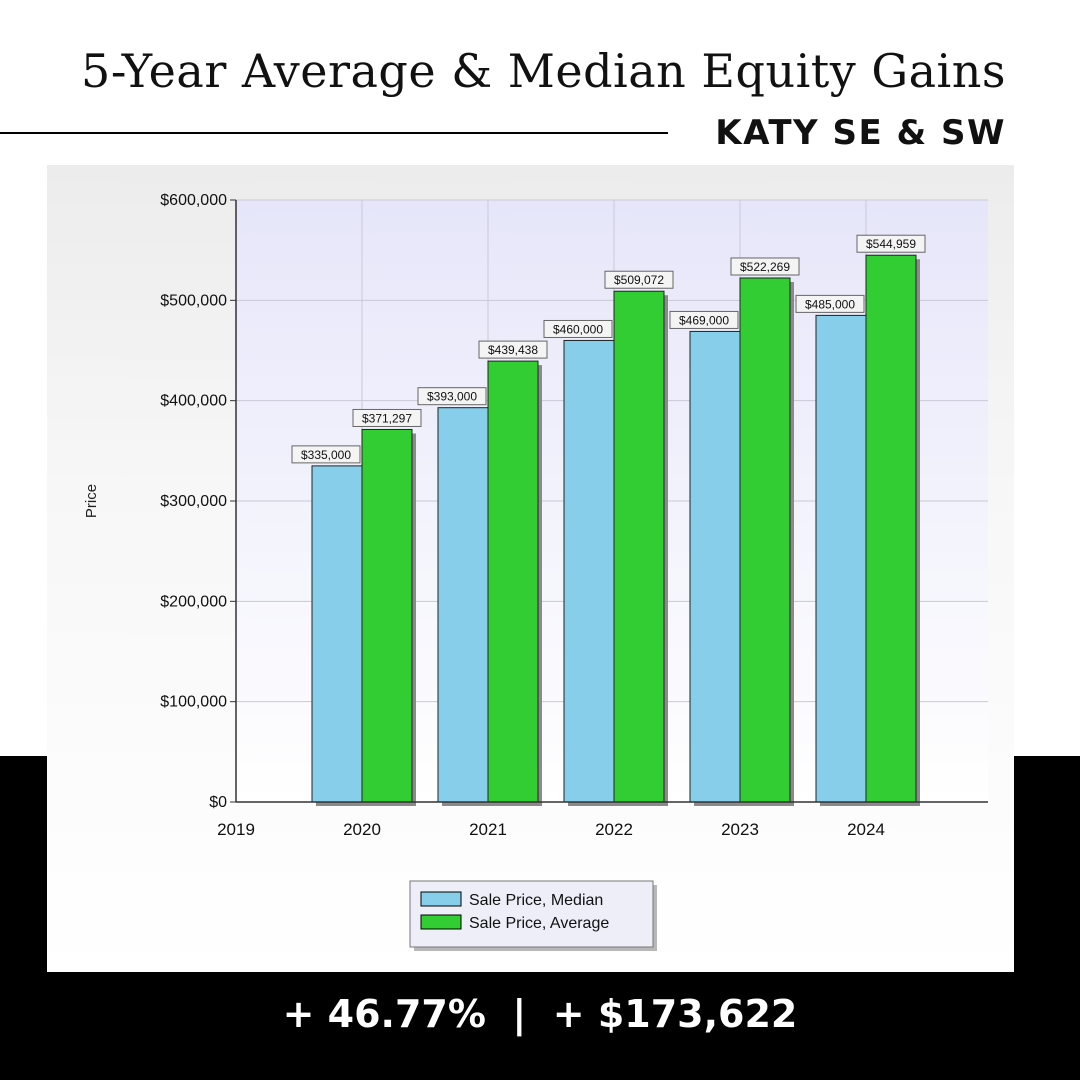 This screenshot has width=1080, height=1080. I want to click on legend-box, so click(531, 914).